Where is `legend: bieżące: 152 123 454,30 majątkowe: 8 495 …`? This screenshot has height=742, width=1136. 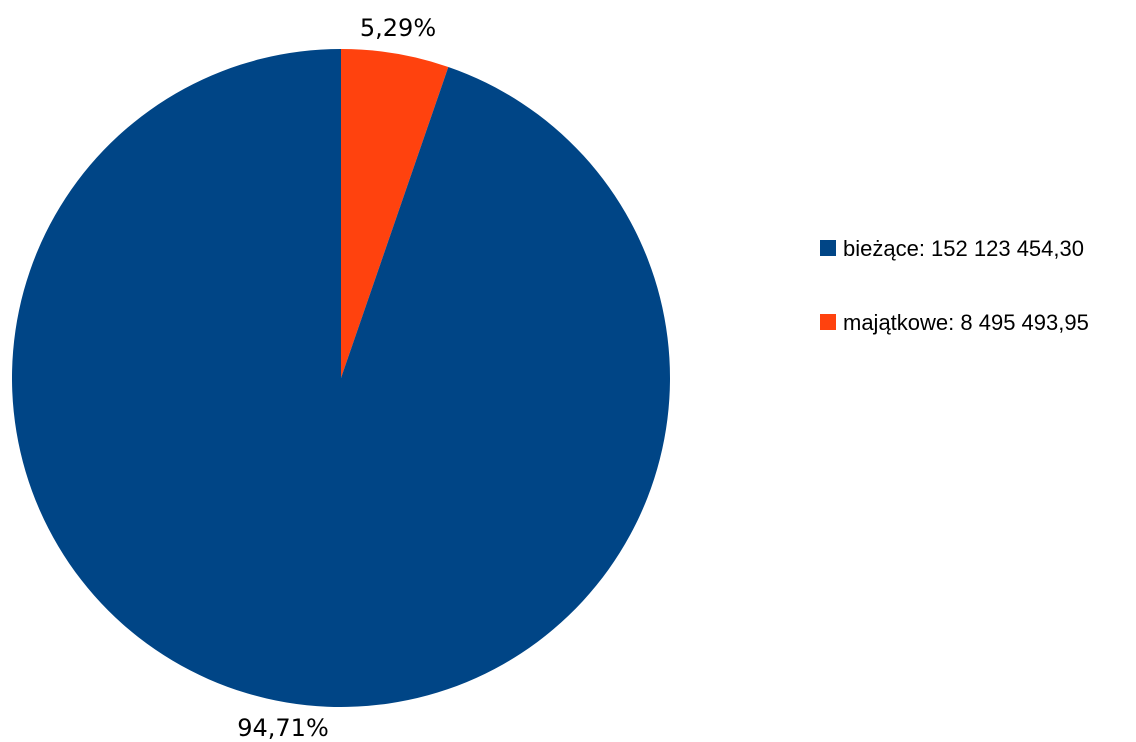
legend: bieżące: 152 123 454,30 majątkowe: 8 495 … is located at coordinates (954, 285).